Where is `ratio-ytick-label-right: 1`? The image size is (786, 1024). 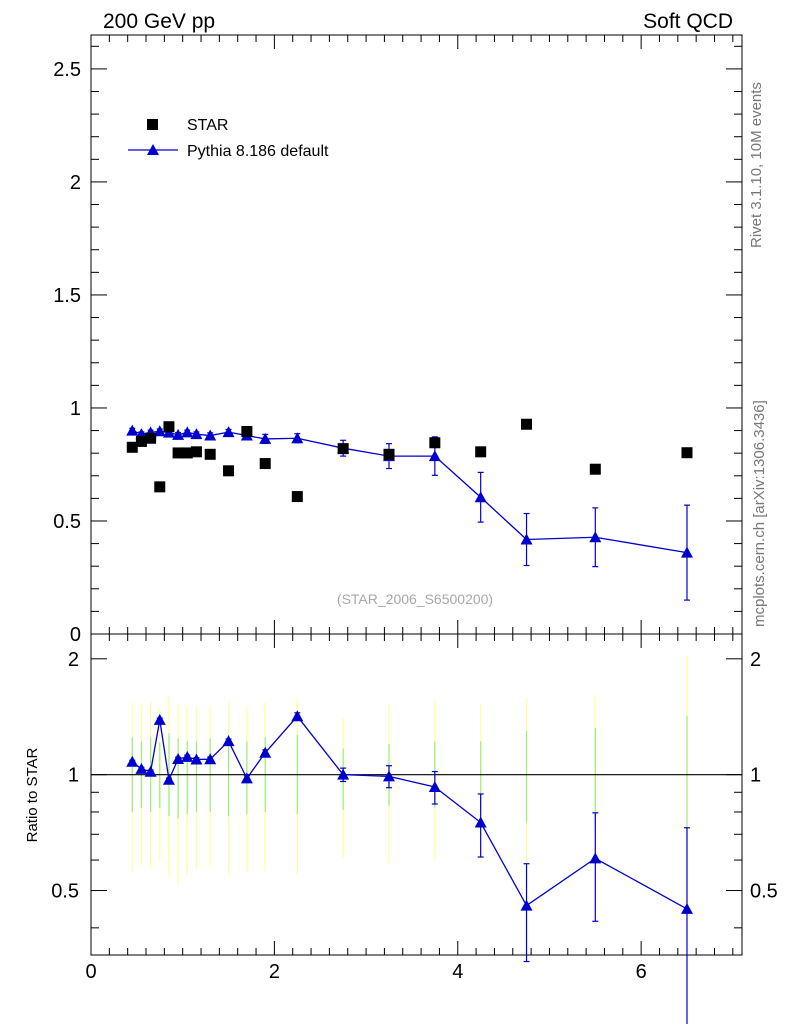 ratio-ytick-label-right: 1 is located at coordinates (755, 776).